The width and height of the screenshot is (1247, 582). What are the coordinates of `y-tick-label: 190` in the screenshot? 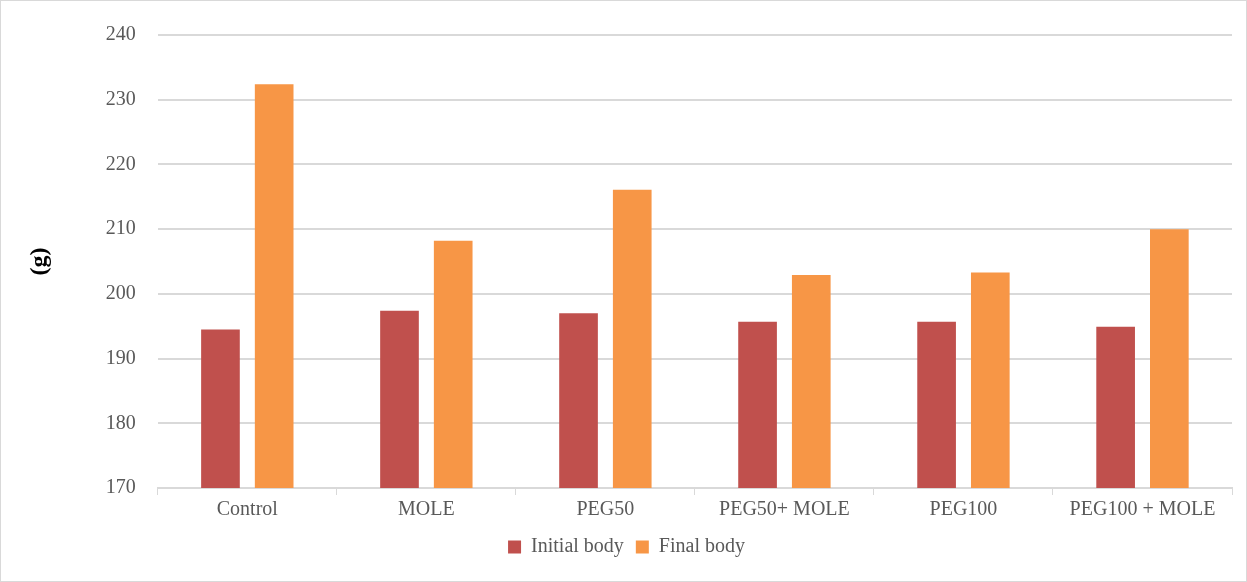 It's located at (120, 356).